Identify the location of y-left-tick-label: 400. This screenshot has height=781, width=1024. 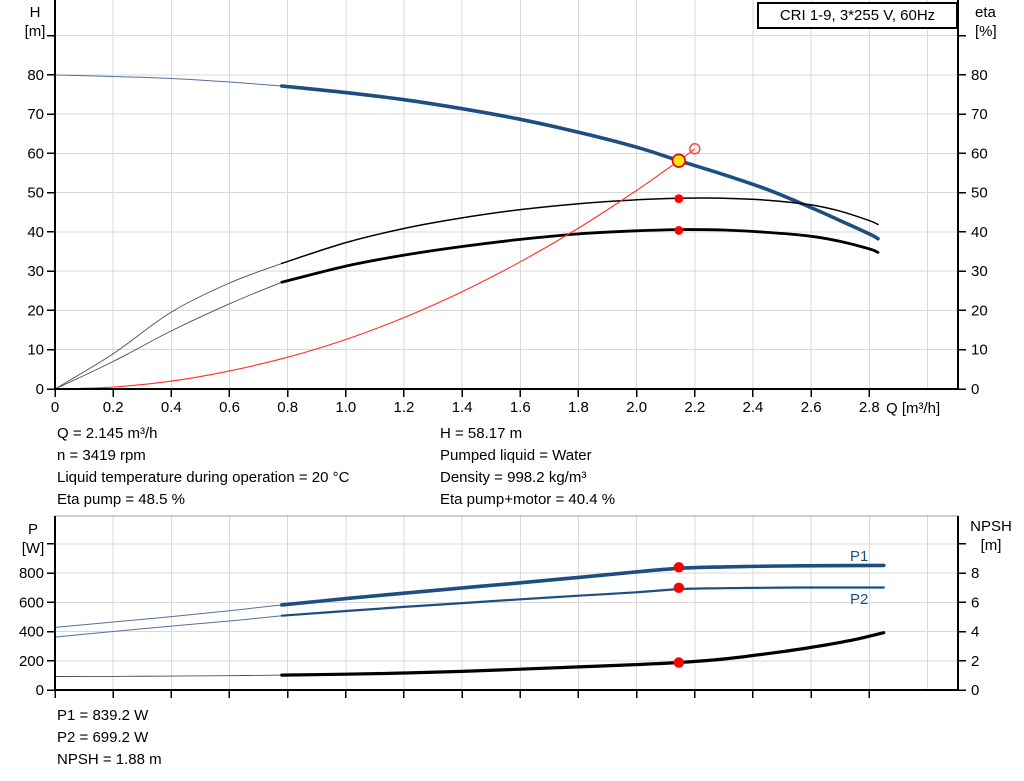
(31, 632).